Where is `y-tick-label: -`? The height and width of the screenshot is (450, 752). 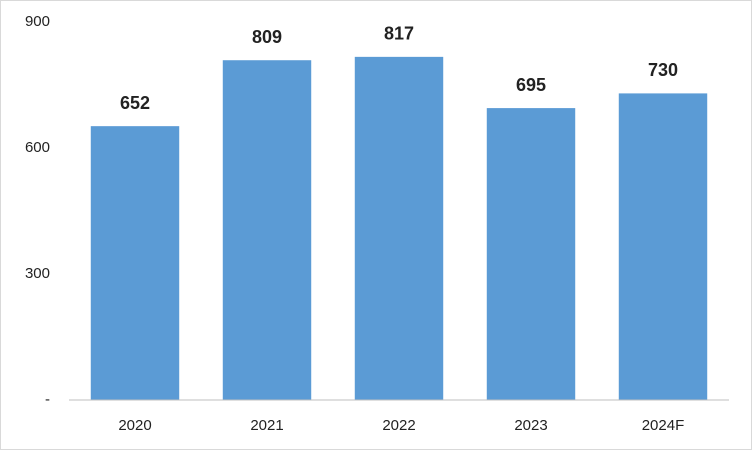 y-tick-label: - is located at coordinates (47, 399).